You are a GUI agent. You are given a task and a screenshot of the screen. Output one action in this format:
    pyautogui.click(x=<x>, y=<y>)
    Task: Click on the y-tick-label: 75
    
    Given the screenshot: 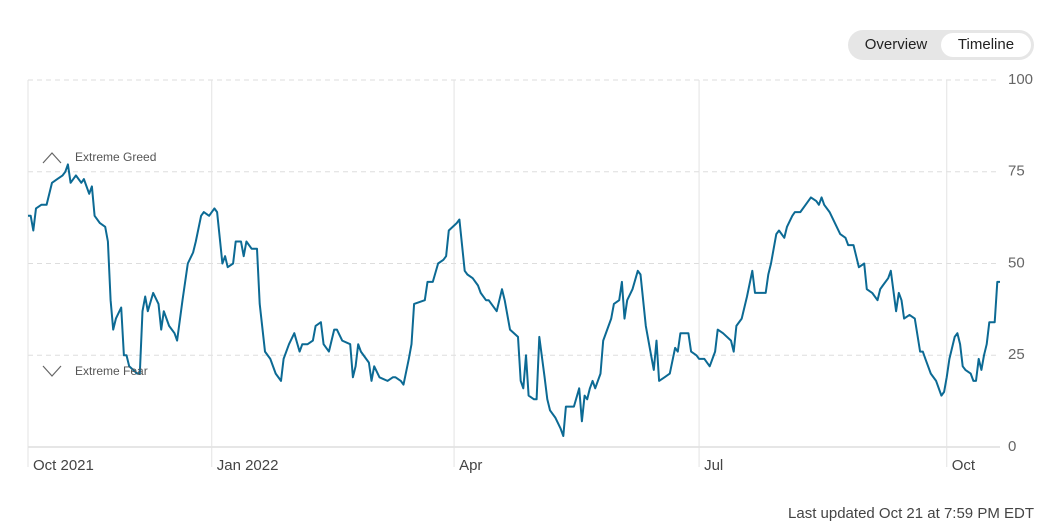 What is the action you would take?
    pyautogui.click(x=1016, y=171)
    